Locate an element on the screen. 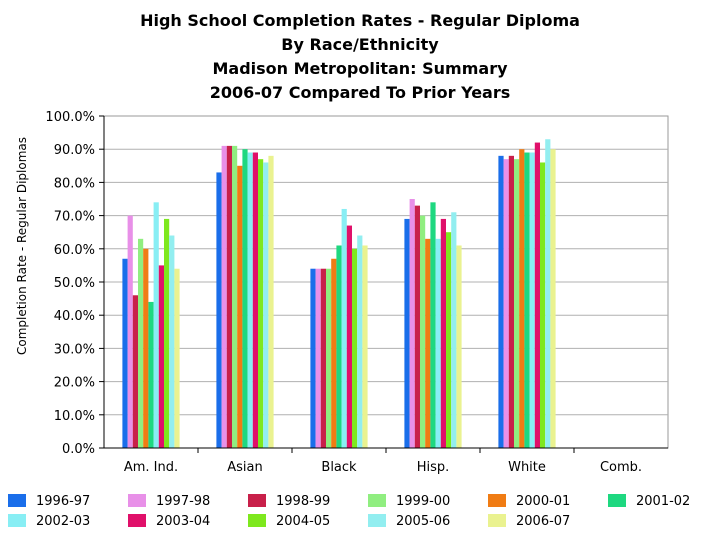  y-tick-label: 60.0% is located at coordinates (74, 250).